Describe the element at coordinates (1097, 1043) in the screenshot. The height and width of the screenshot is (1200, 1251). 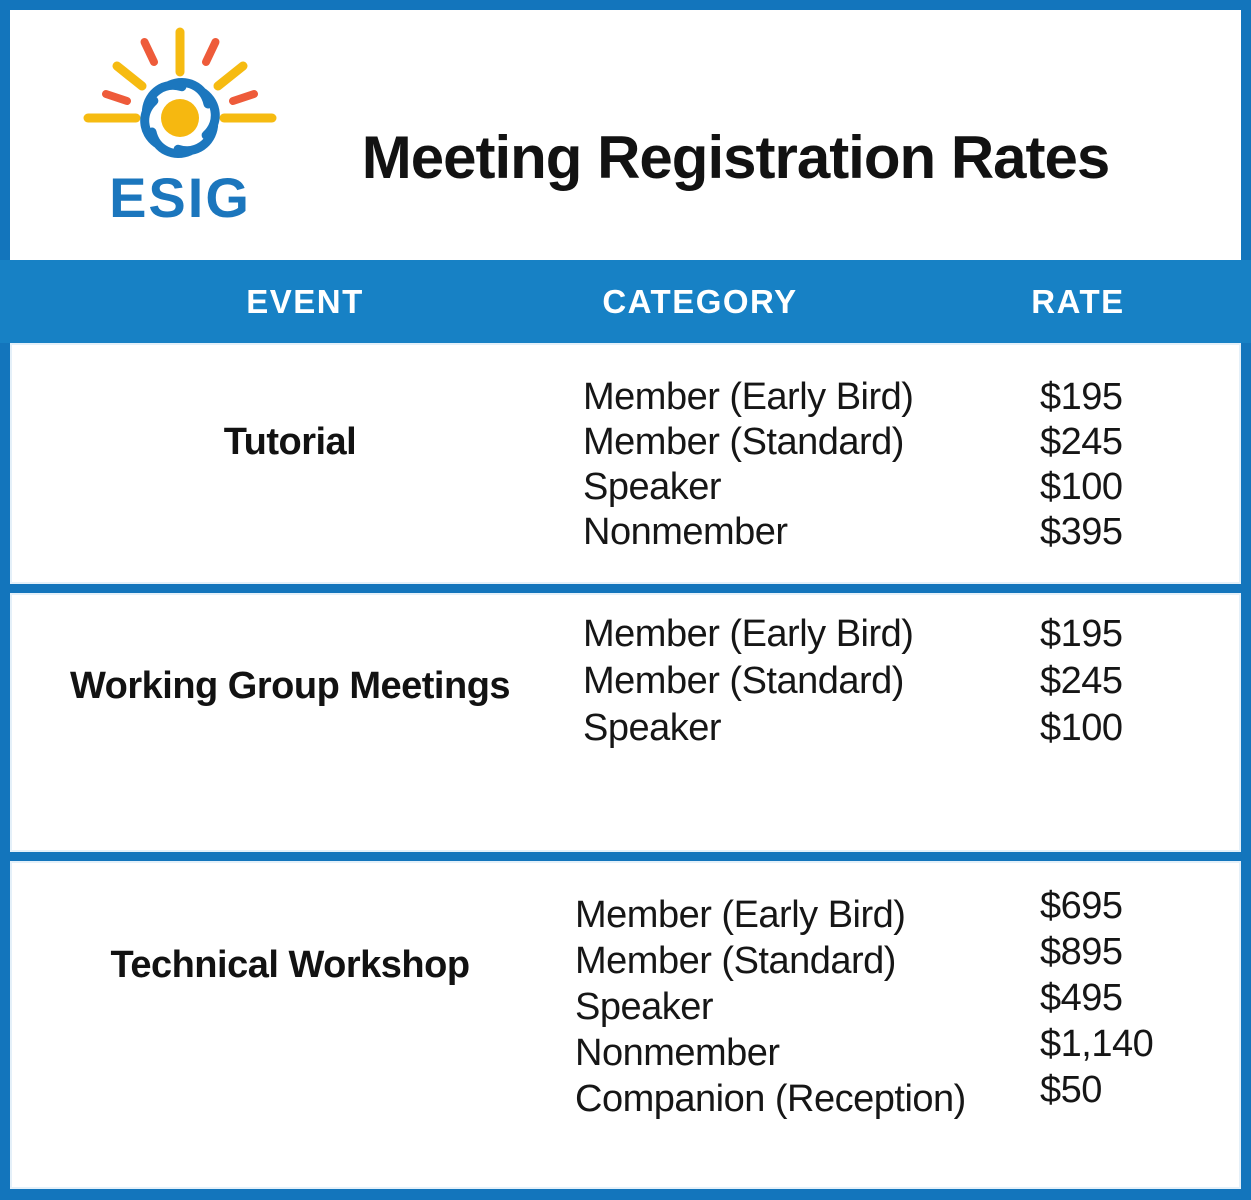
I see `rate-cell: $1,140` at that location.